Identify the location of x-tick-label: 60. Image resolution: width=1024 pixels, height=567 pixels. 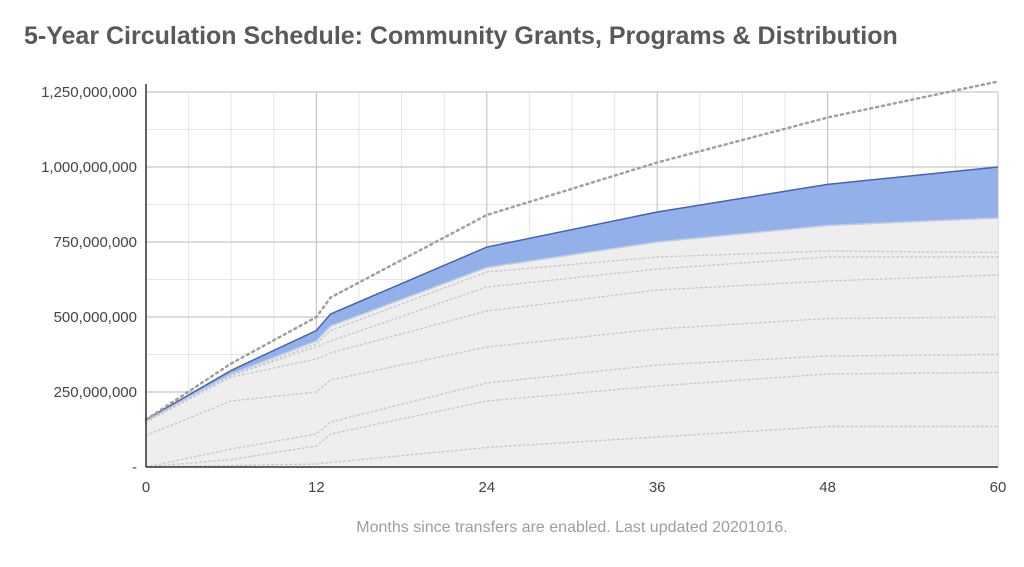
(998, 487).